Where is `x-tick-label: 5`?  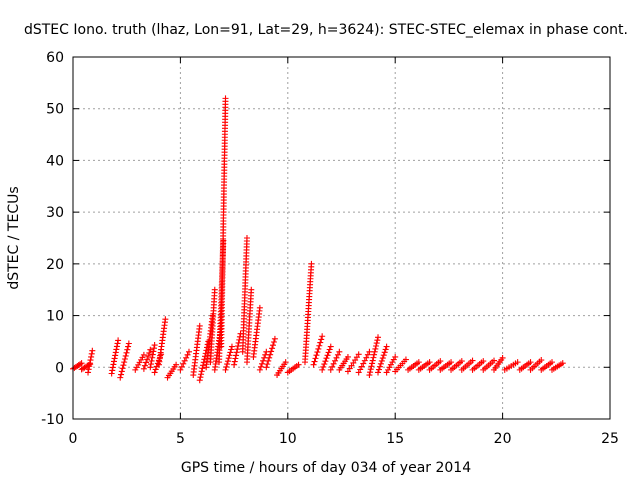 x-tick-label: 5 is located at coordinates (180, 439).